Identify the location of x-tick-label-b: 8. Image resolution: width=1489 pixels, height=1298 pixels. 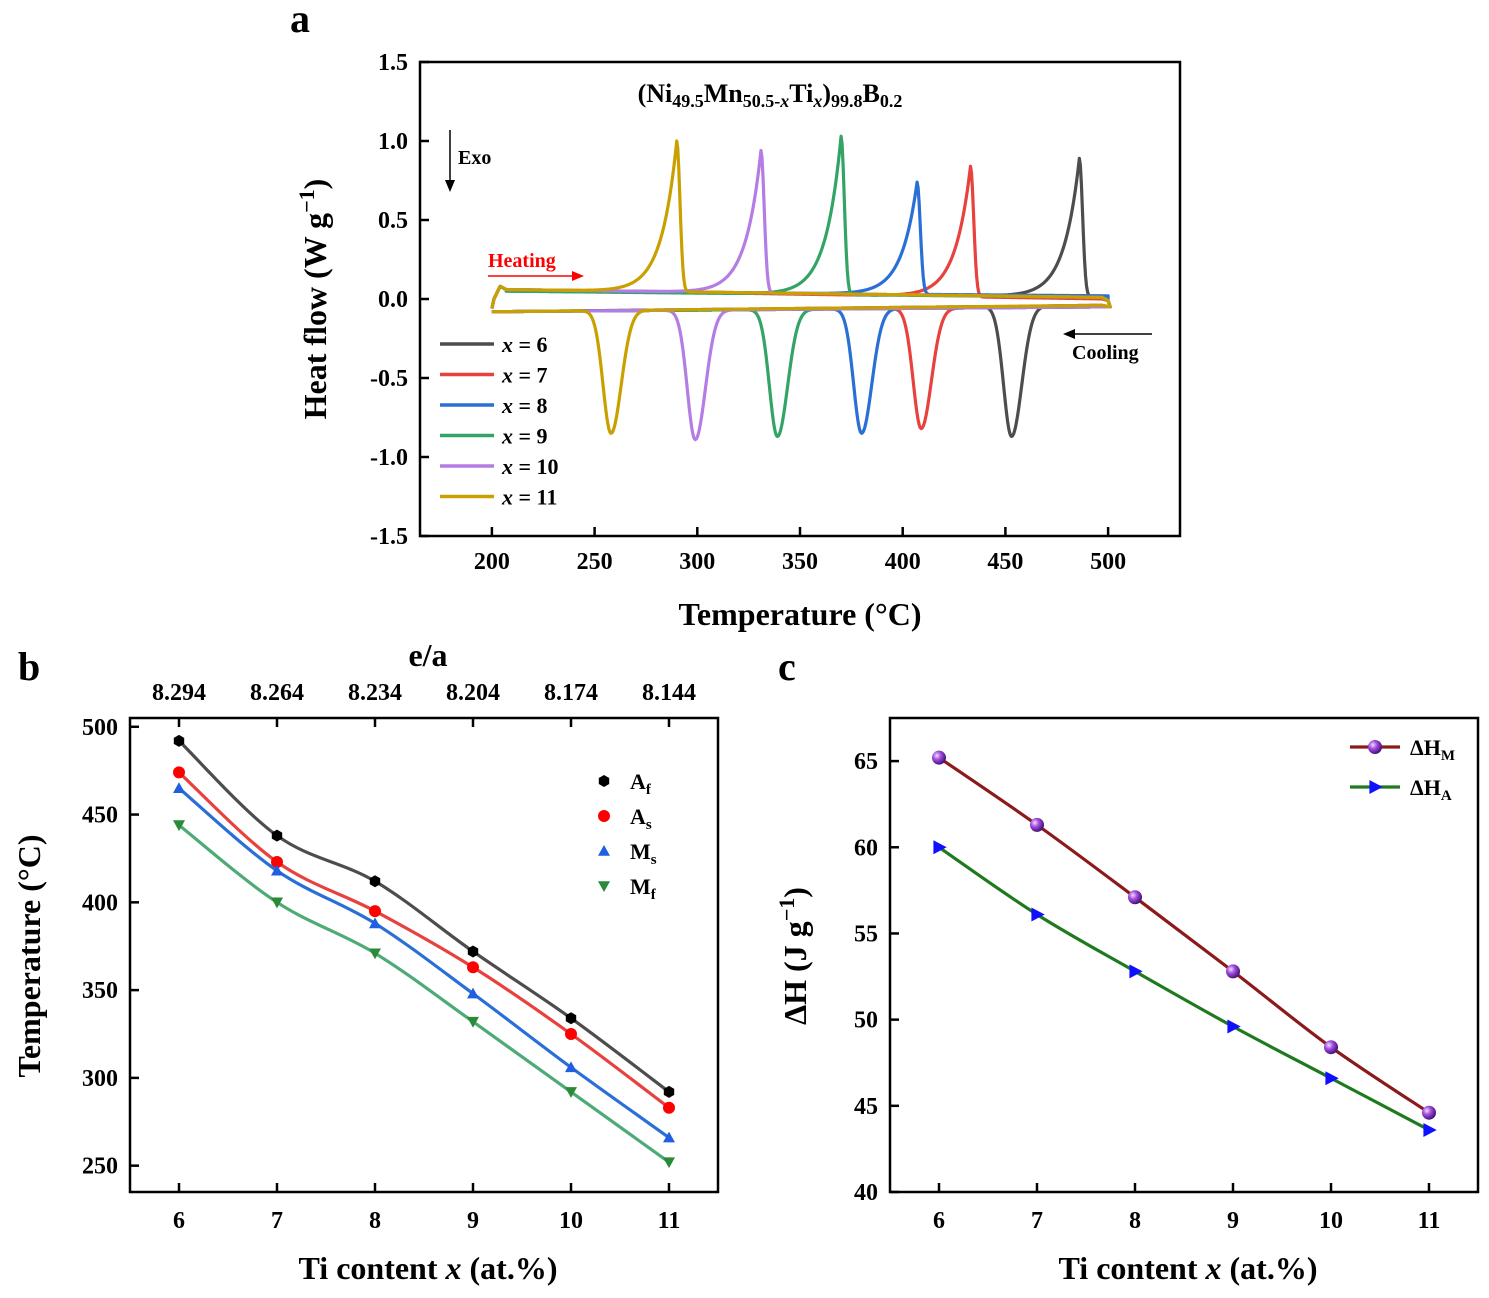
(375, 1221).